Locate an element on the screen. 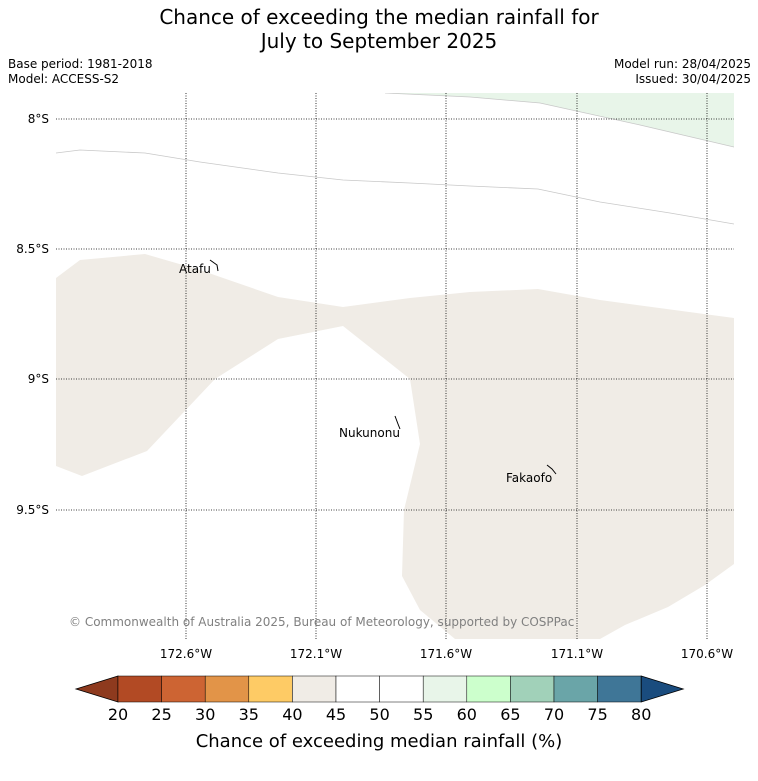  lon-label-170-6: 170.6°W is located at coordinates (707, 654).